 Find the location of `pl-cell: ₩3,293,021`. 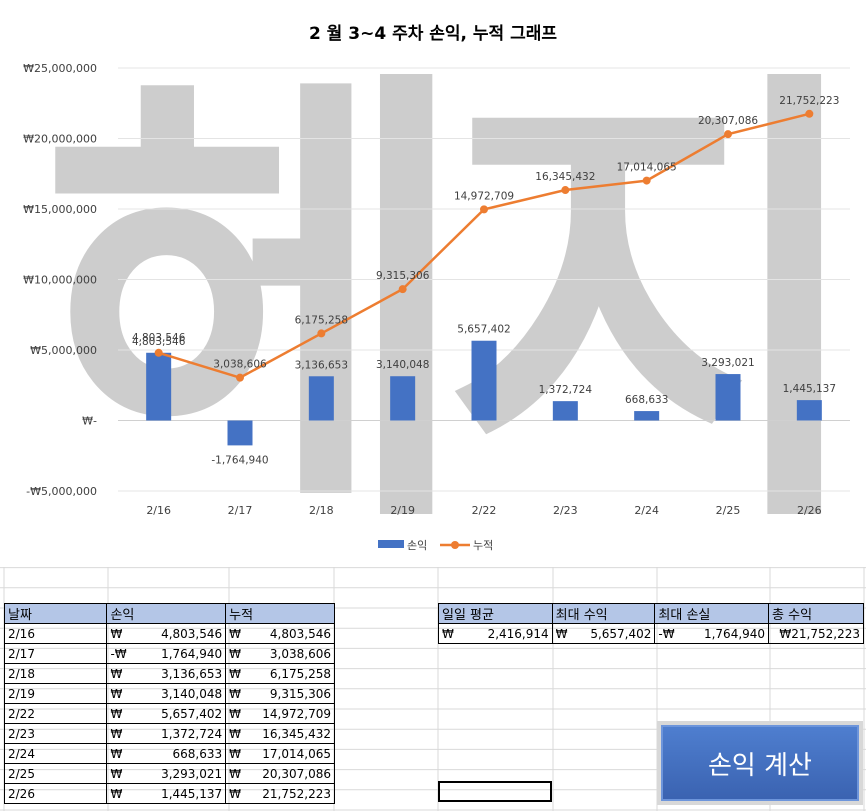

pl-cell: ₩3,293,021 is located at coordinates (166, 773).